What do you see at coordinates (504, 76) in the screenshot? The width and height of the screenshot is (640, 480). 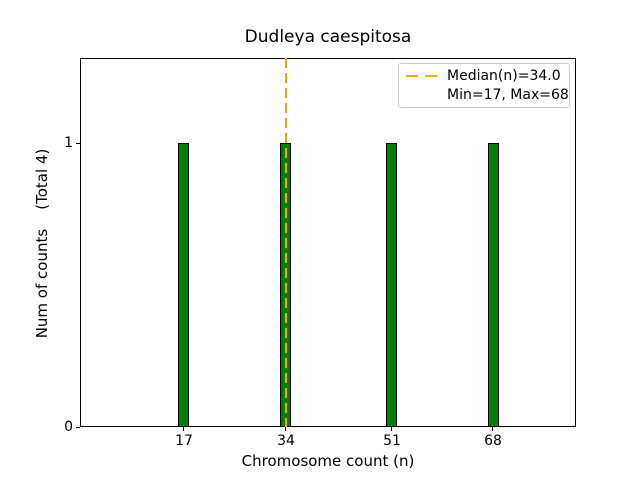 I see `legend-label: Median(n)=34.0` at bounding box center [504, 76].